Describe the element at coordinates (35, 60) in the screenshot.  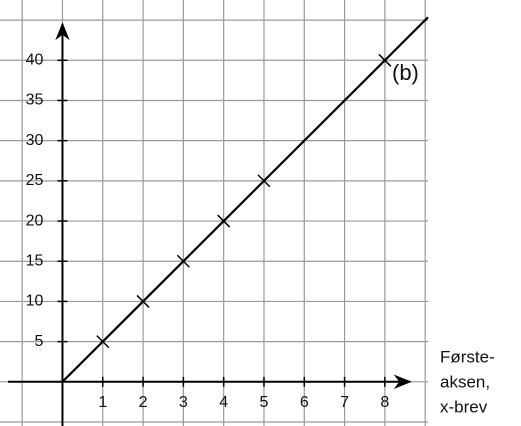
I see `y-tick-label: 40` at that location.